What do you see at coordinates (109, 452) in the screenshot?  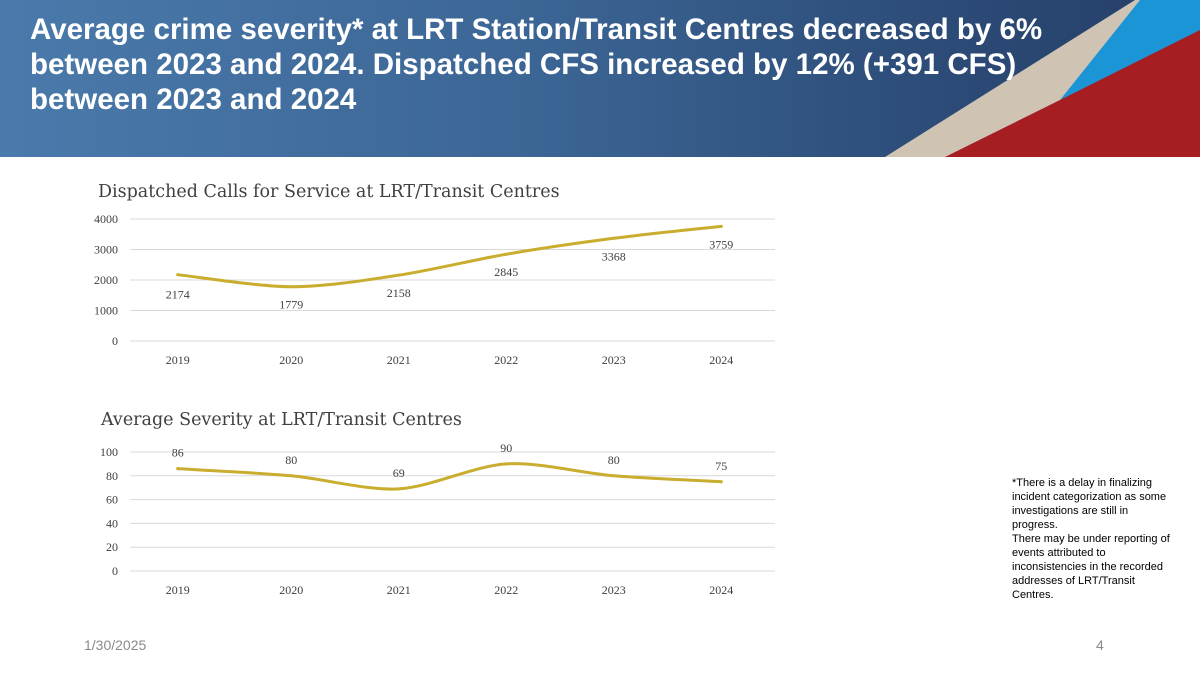 I see `y-tick-label: 100` at bounding box center [109, 452].